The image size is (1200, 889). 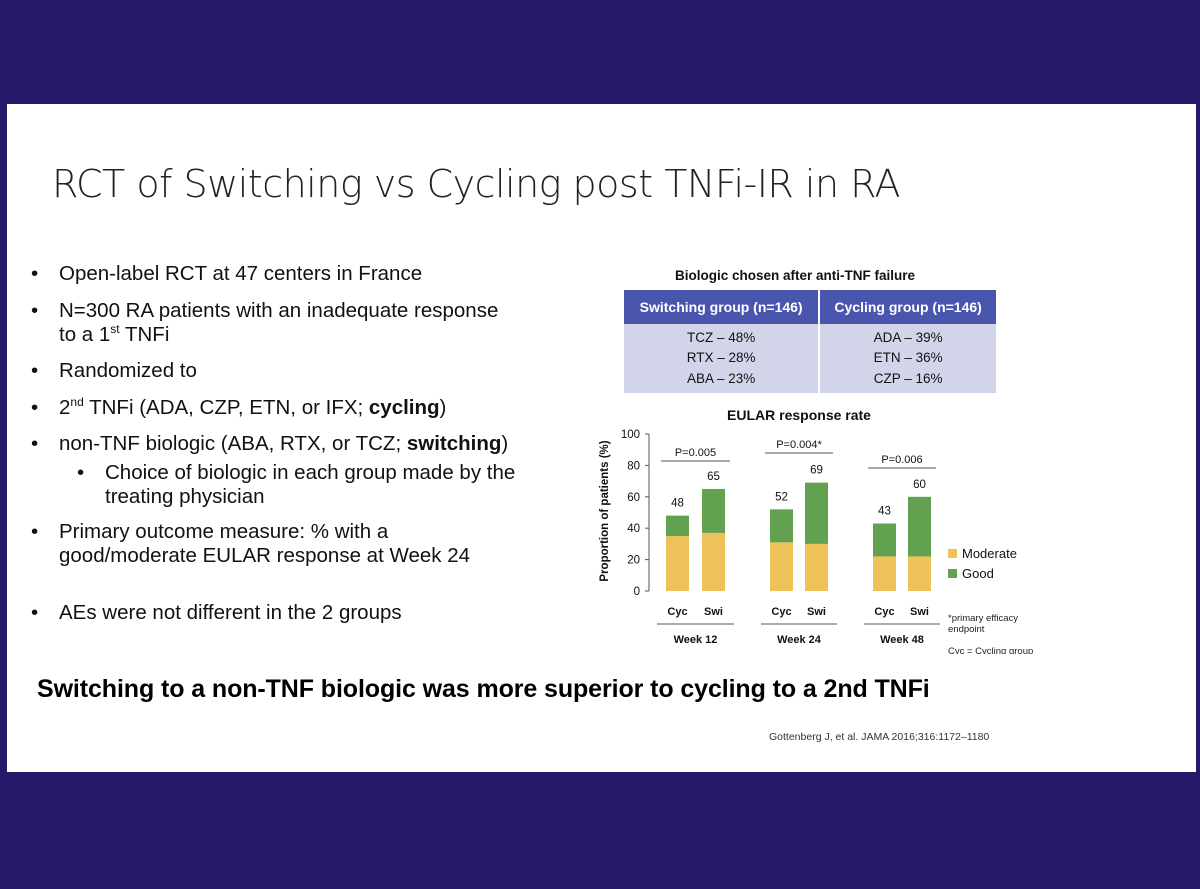 I want to click on chart-note: Cyc = Cycling group, so click(x=990, y=650).